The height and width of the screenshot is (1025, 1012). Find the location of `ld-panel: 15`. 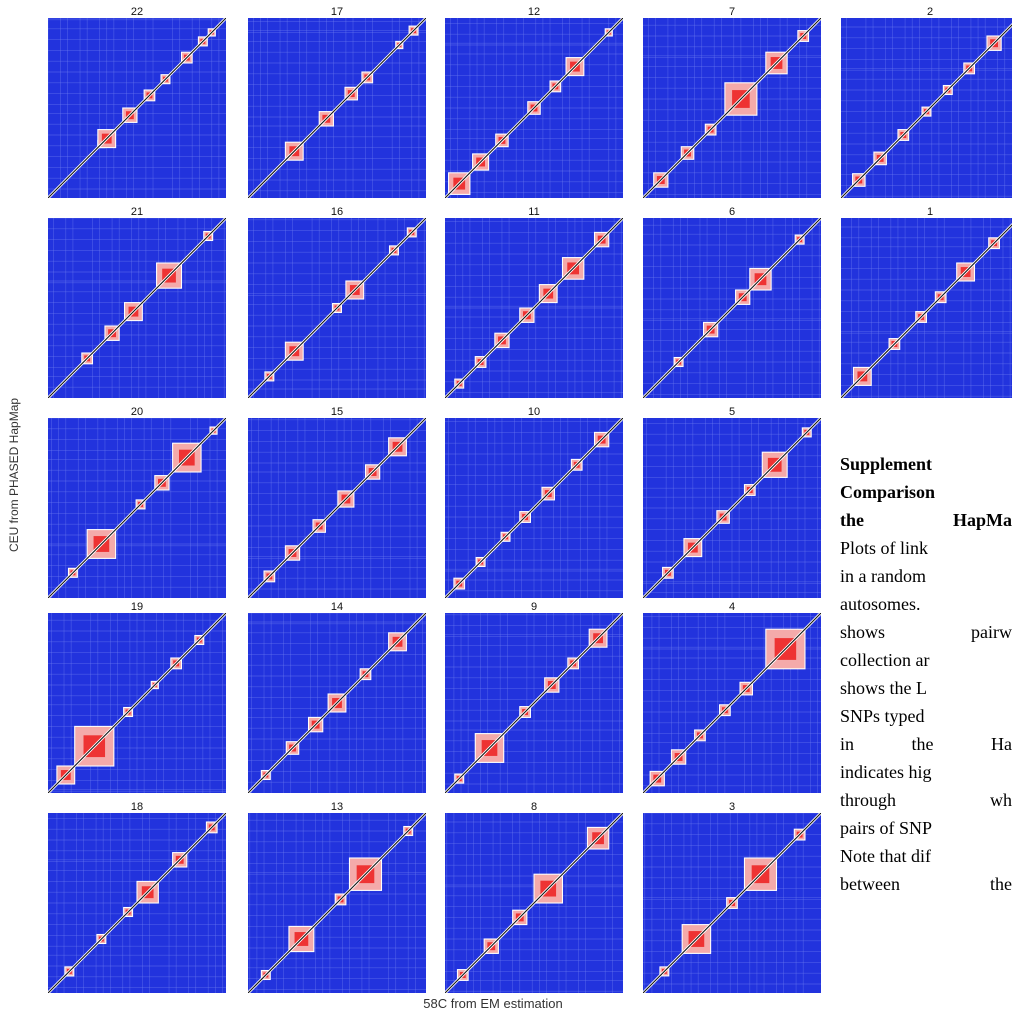

ld-panel: 15 is located at coordinates (337, 502).